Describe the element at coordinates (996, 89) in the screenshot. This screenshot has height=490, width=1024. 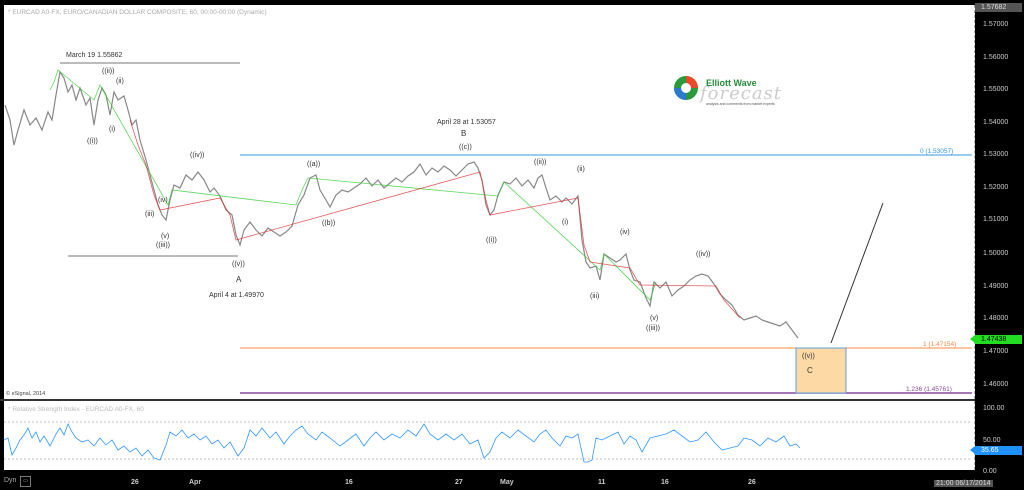
I see `price-axis-label: 1.55000` at that location.